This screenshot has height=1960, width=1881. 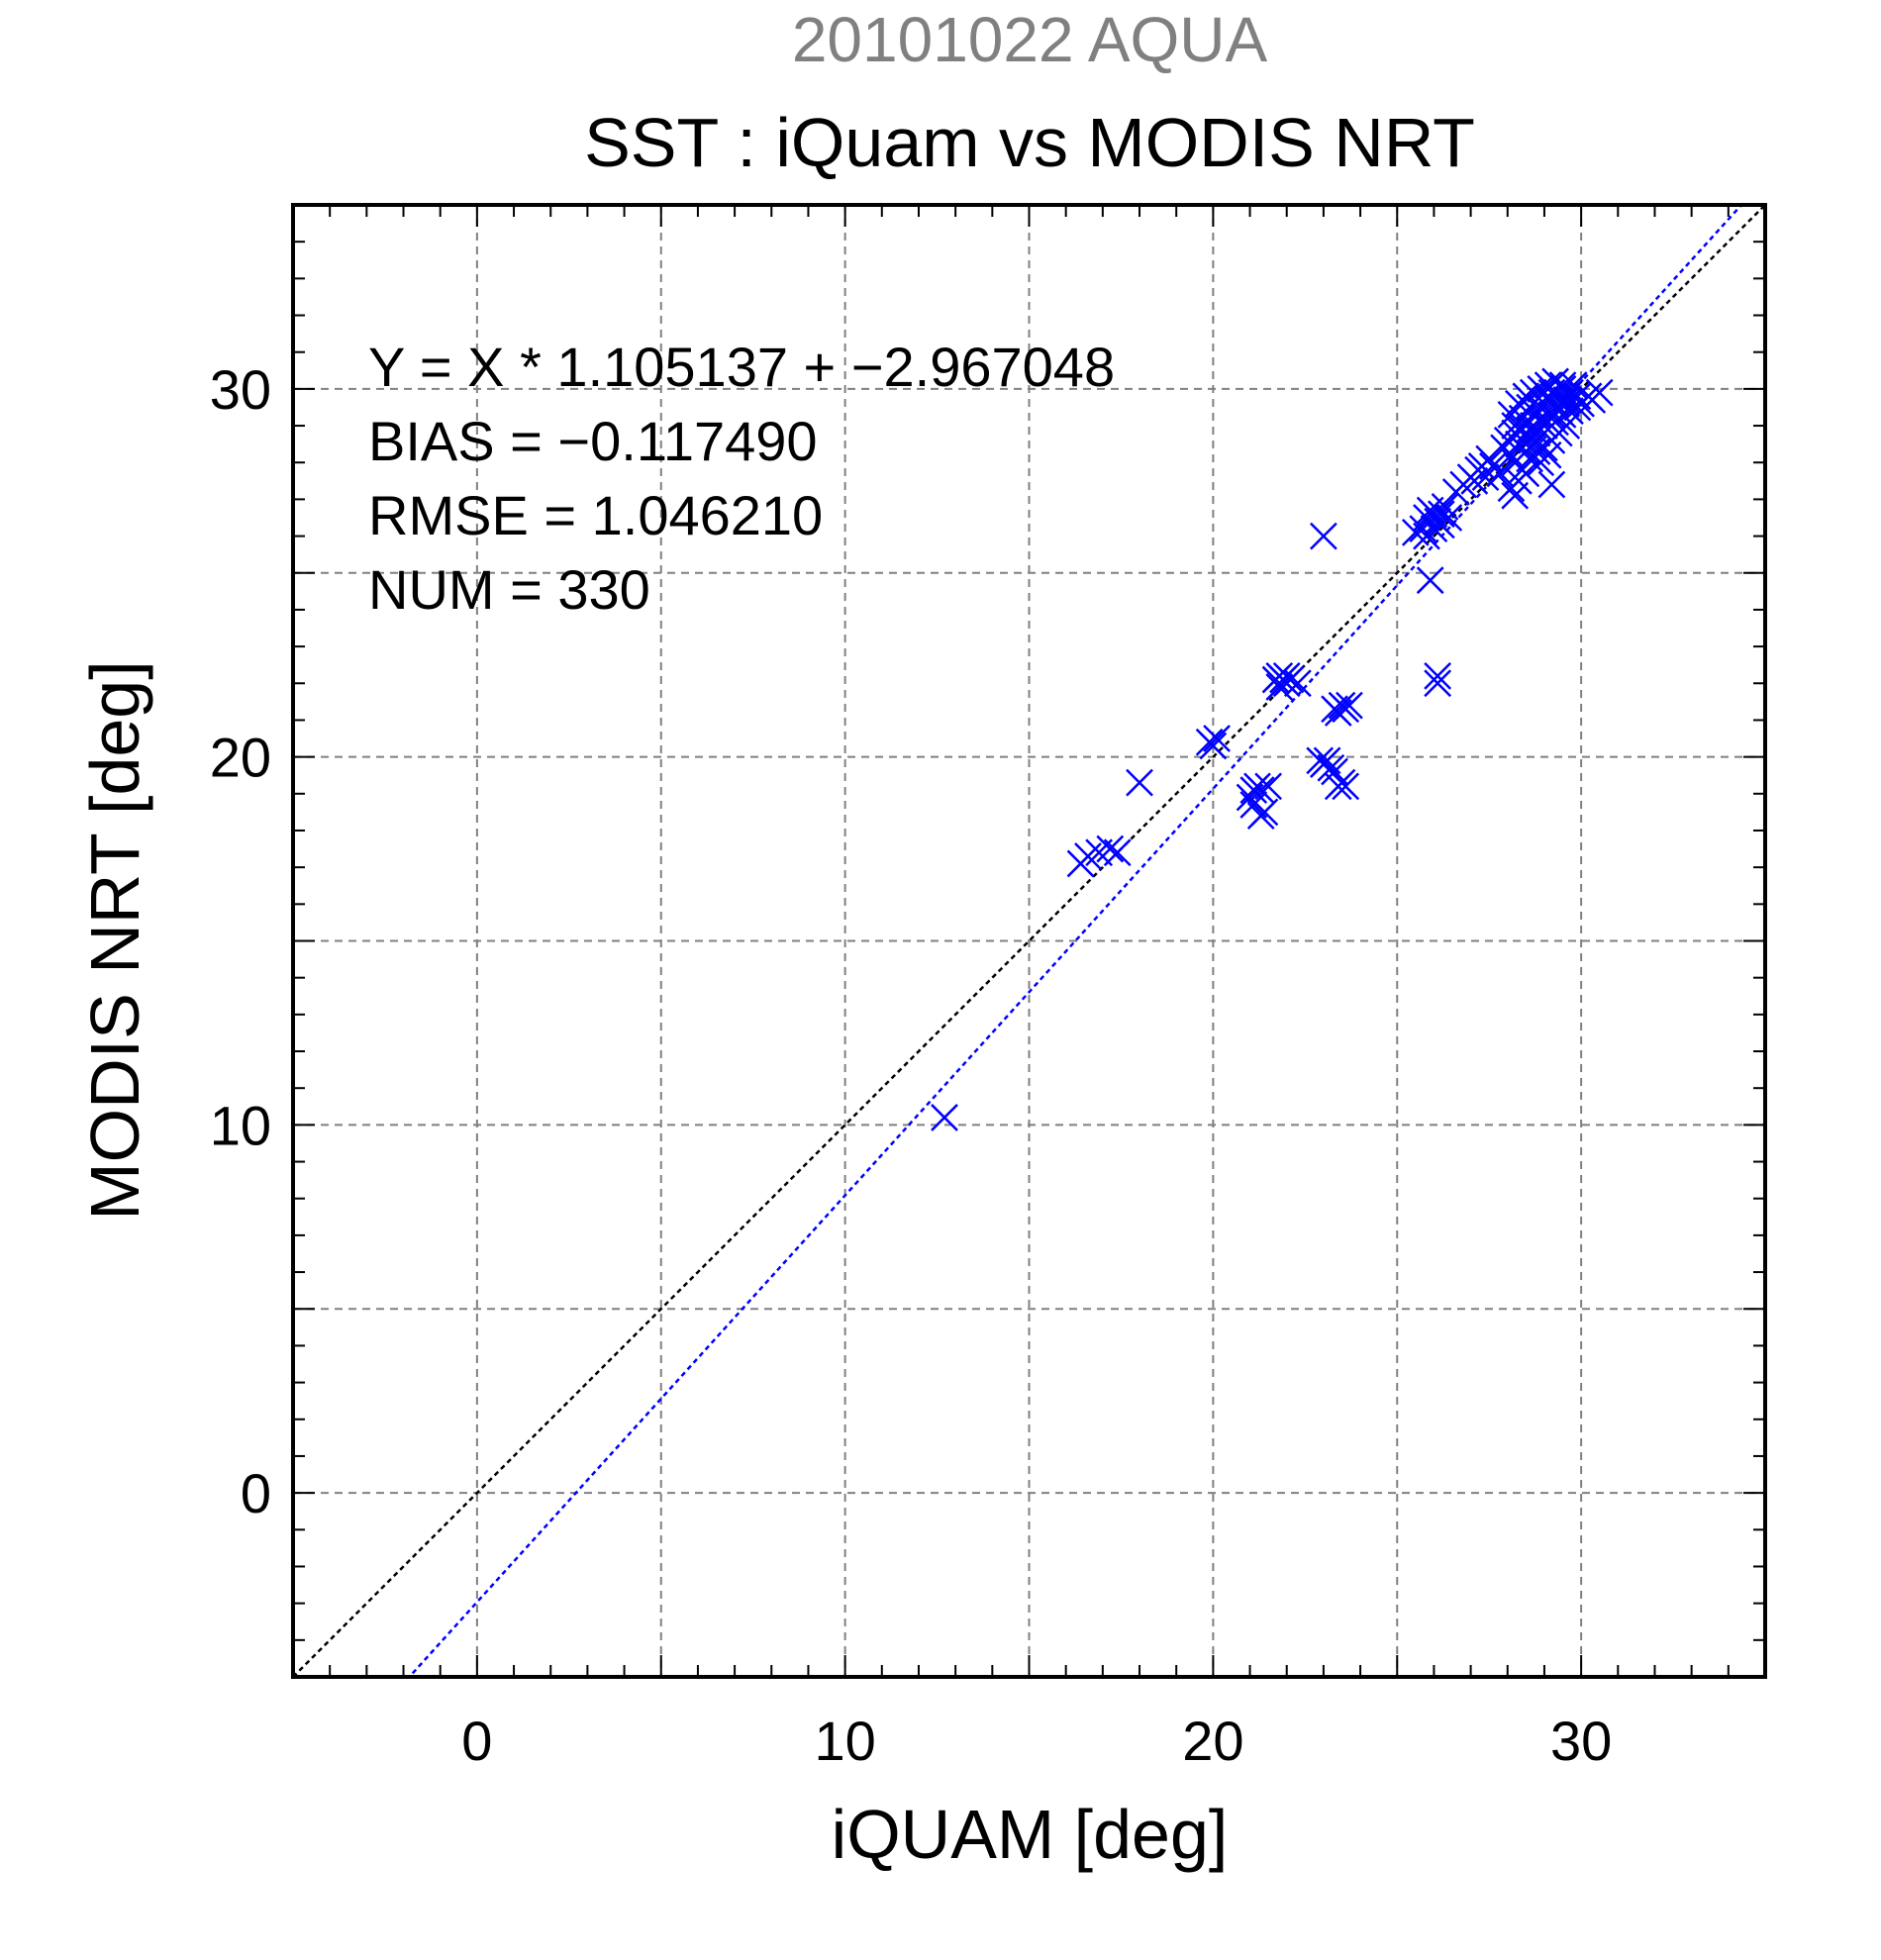 What do you see at coordinates (477, 1741) in the screenshot?
I see `x-tick-label: 0` at bounding box center [477, 1741].